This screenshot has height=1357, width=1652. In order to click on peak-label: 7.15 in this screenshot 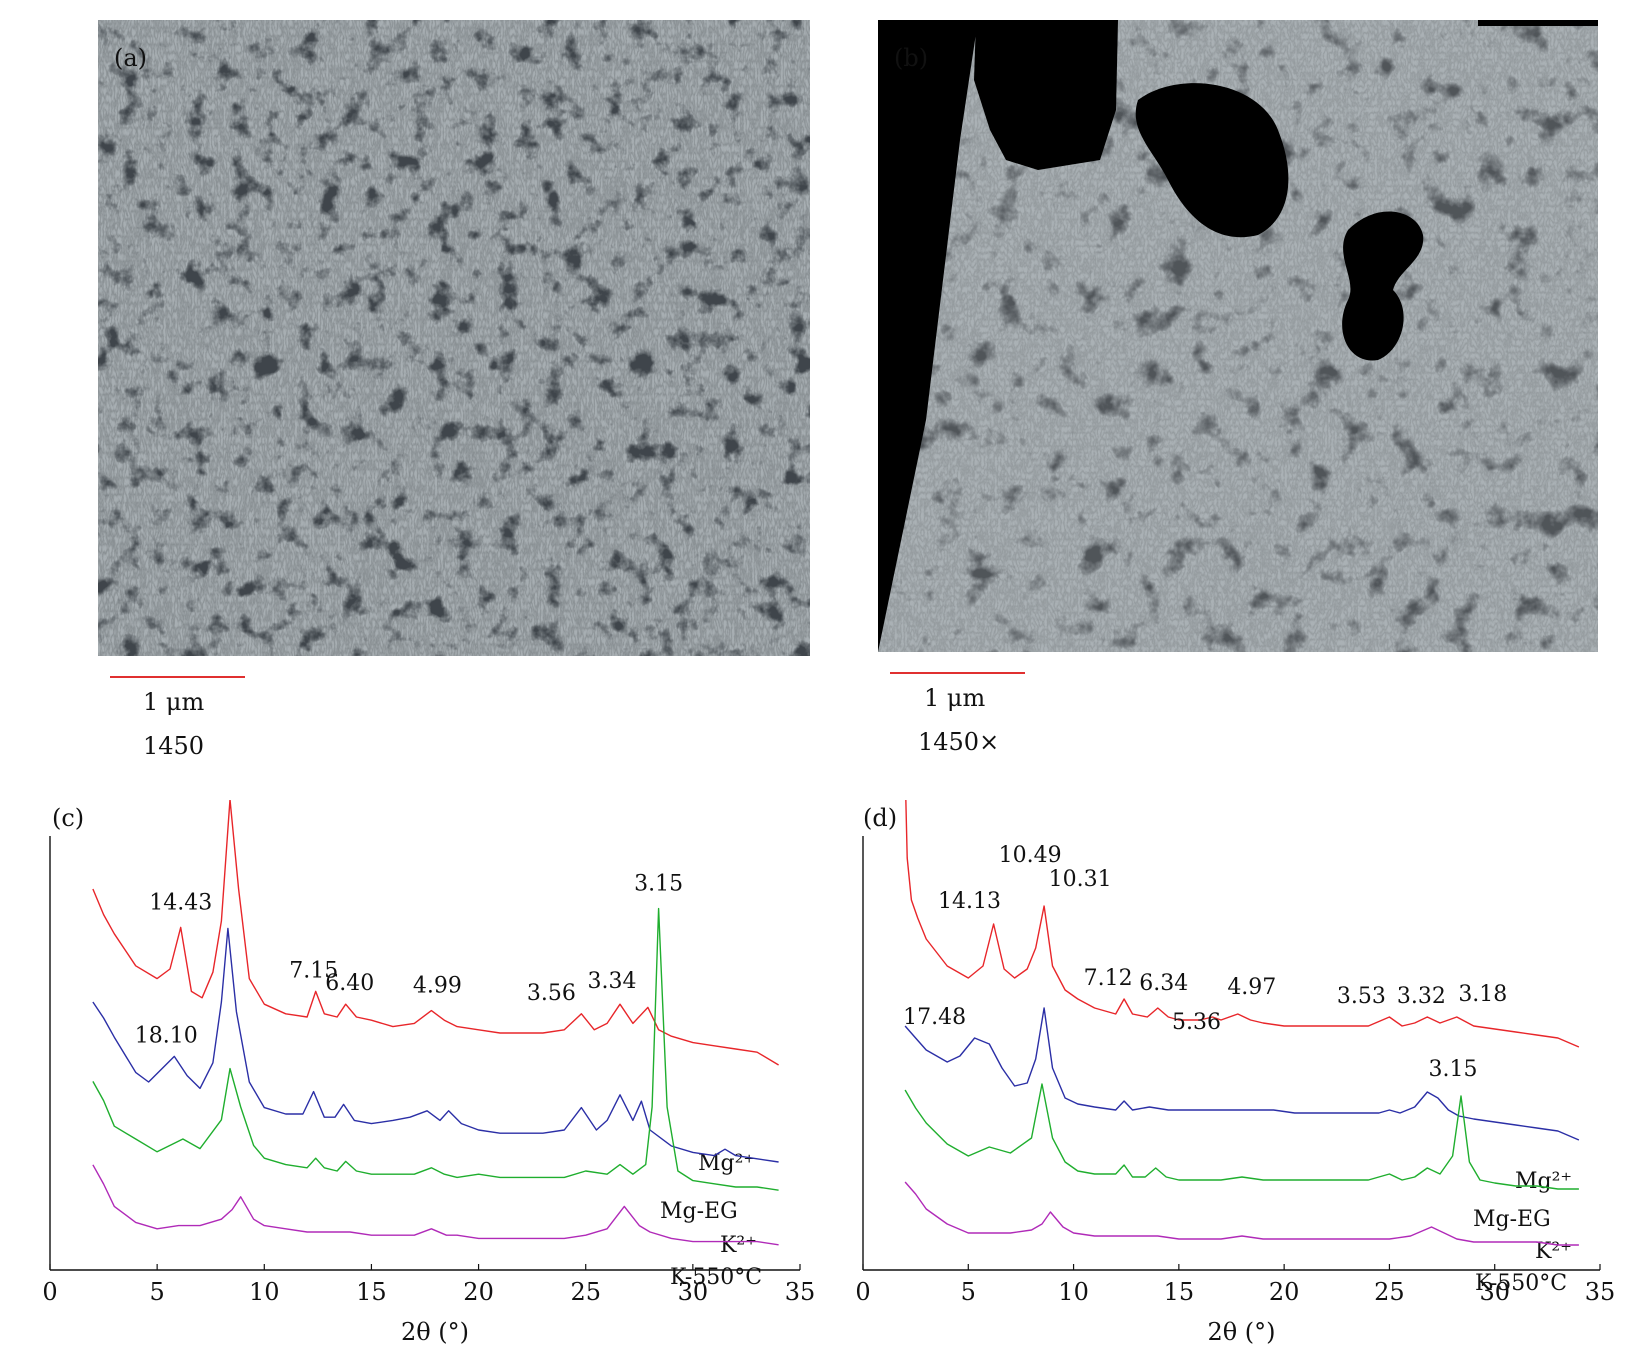, I will do `click(313, 970)`.